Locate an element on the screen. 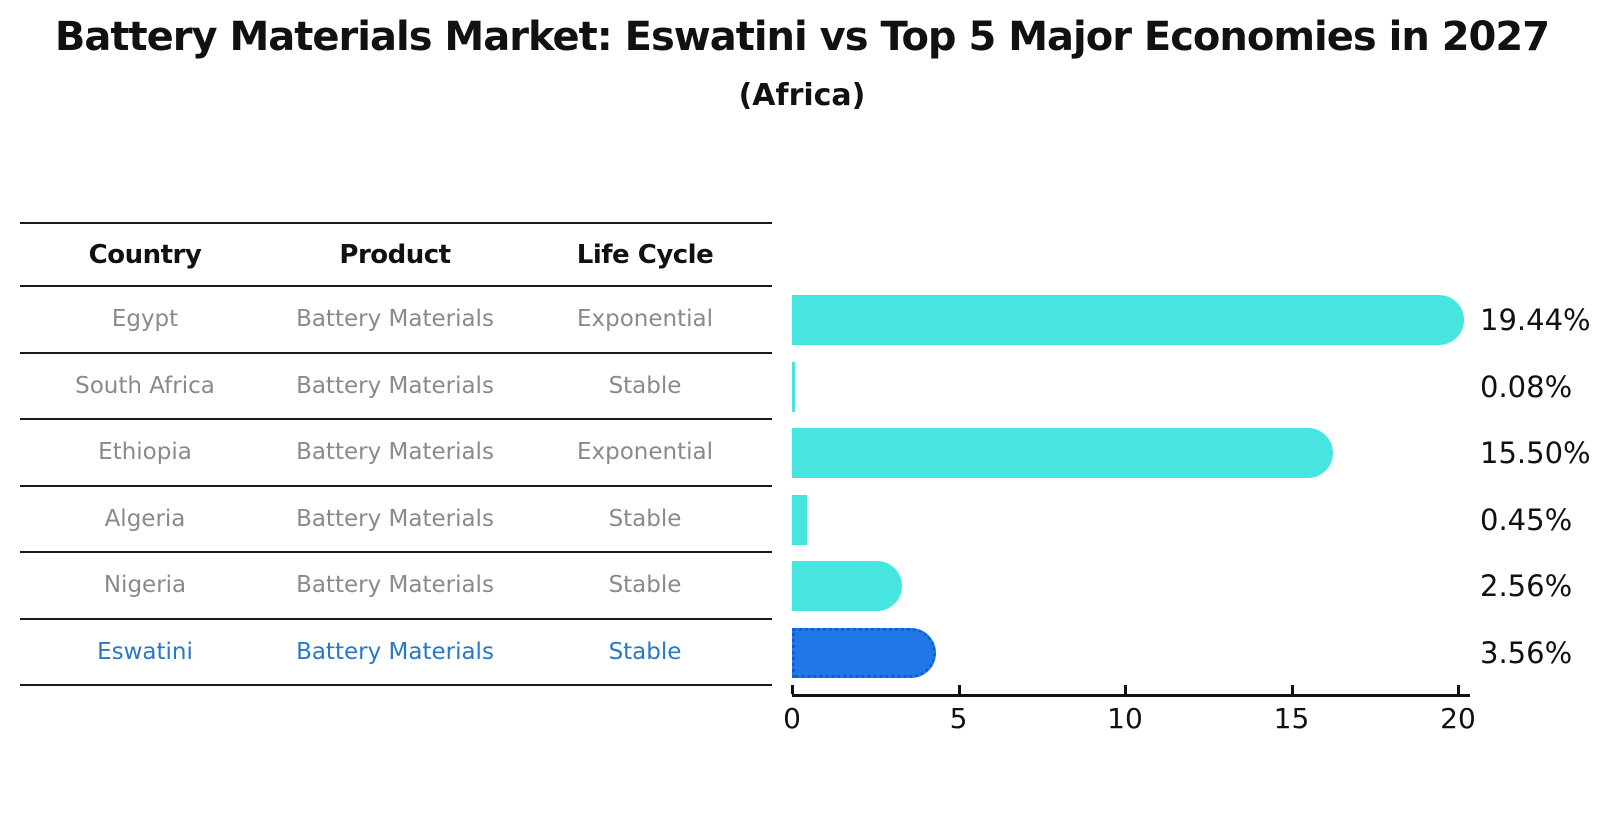 The height and width of the screenshot is (823, 1604). bar-ethiopia is located at coordinates (1063, 453).